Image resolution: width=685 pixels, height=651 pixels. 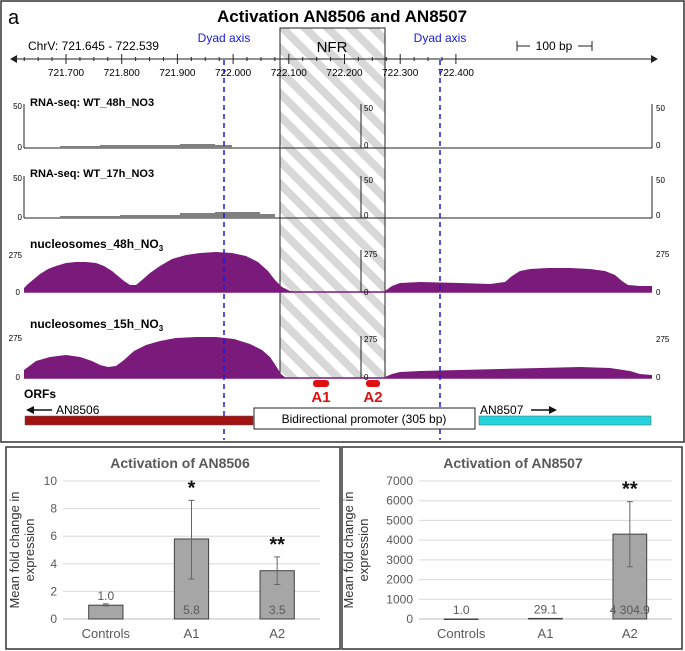 What do you see at coordinates (97, 245) in the screenshot?
I see `track-label: nucleosomes_48h_NO3` at bounding box center [97, 245].